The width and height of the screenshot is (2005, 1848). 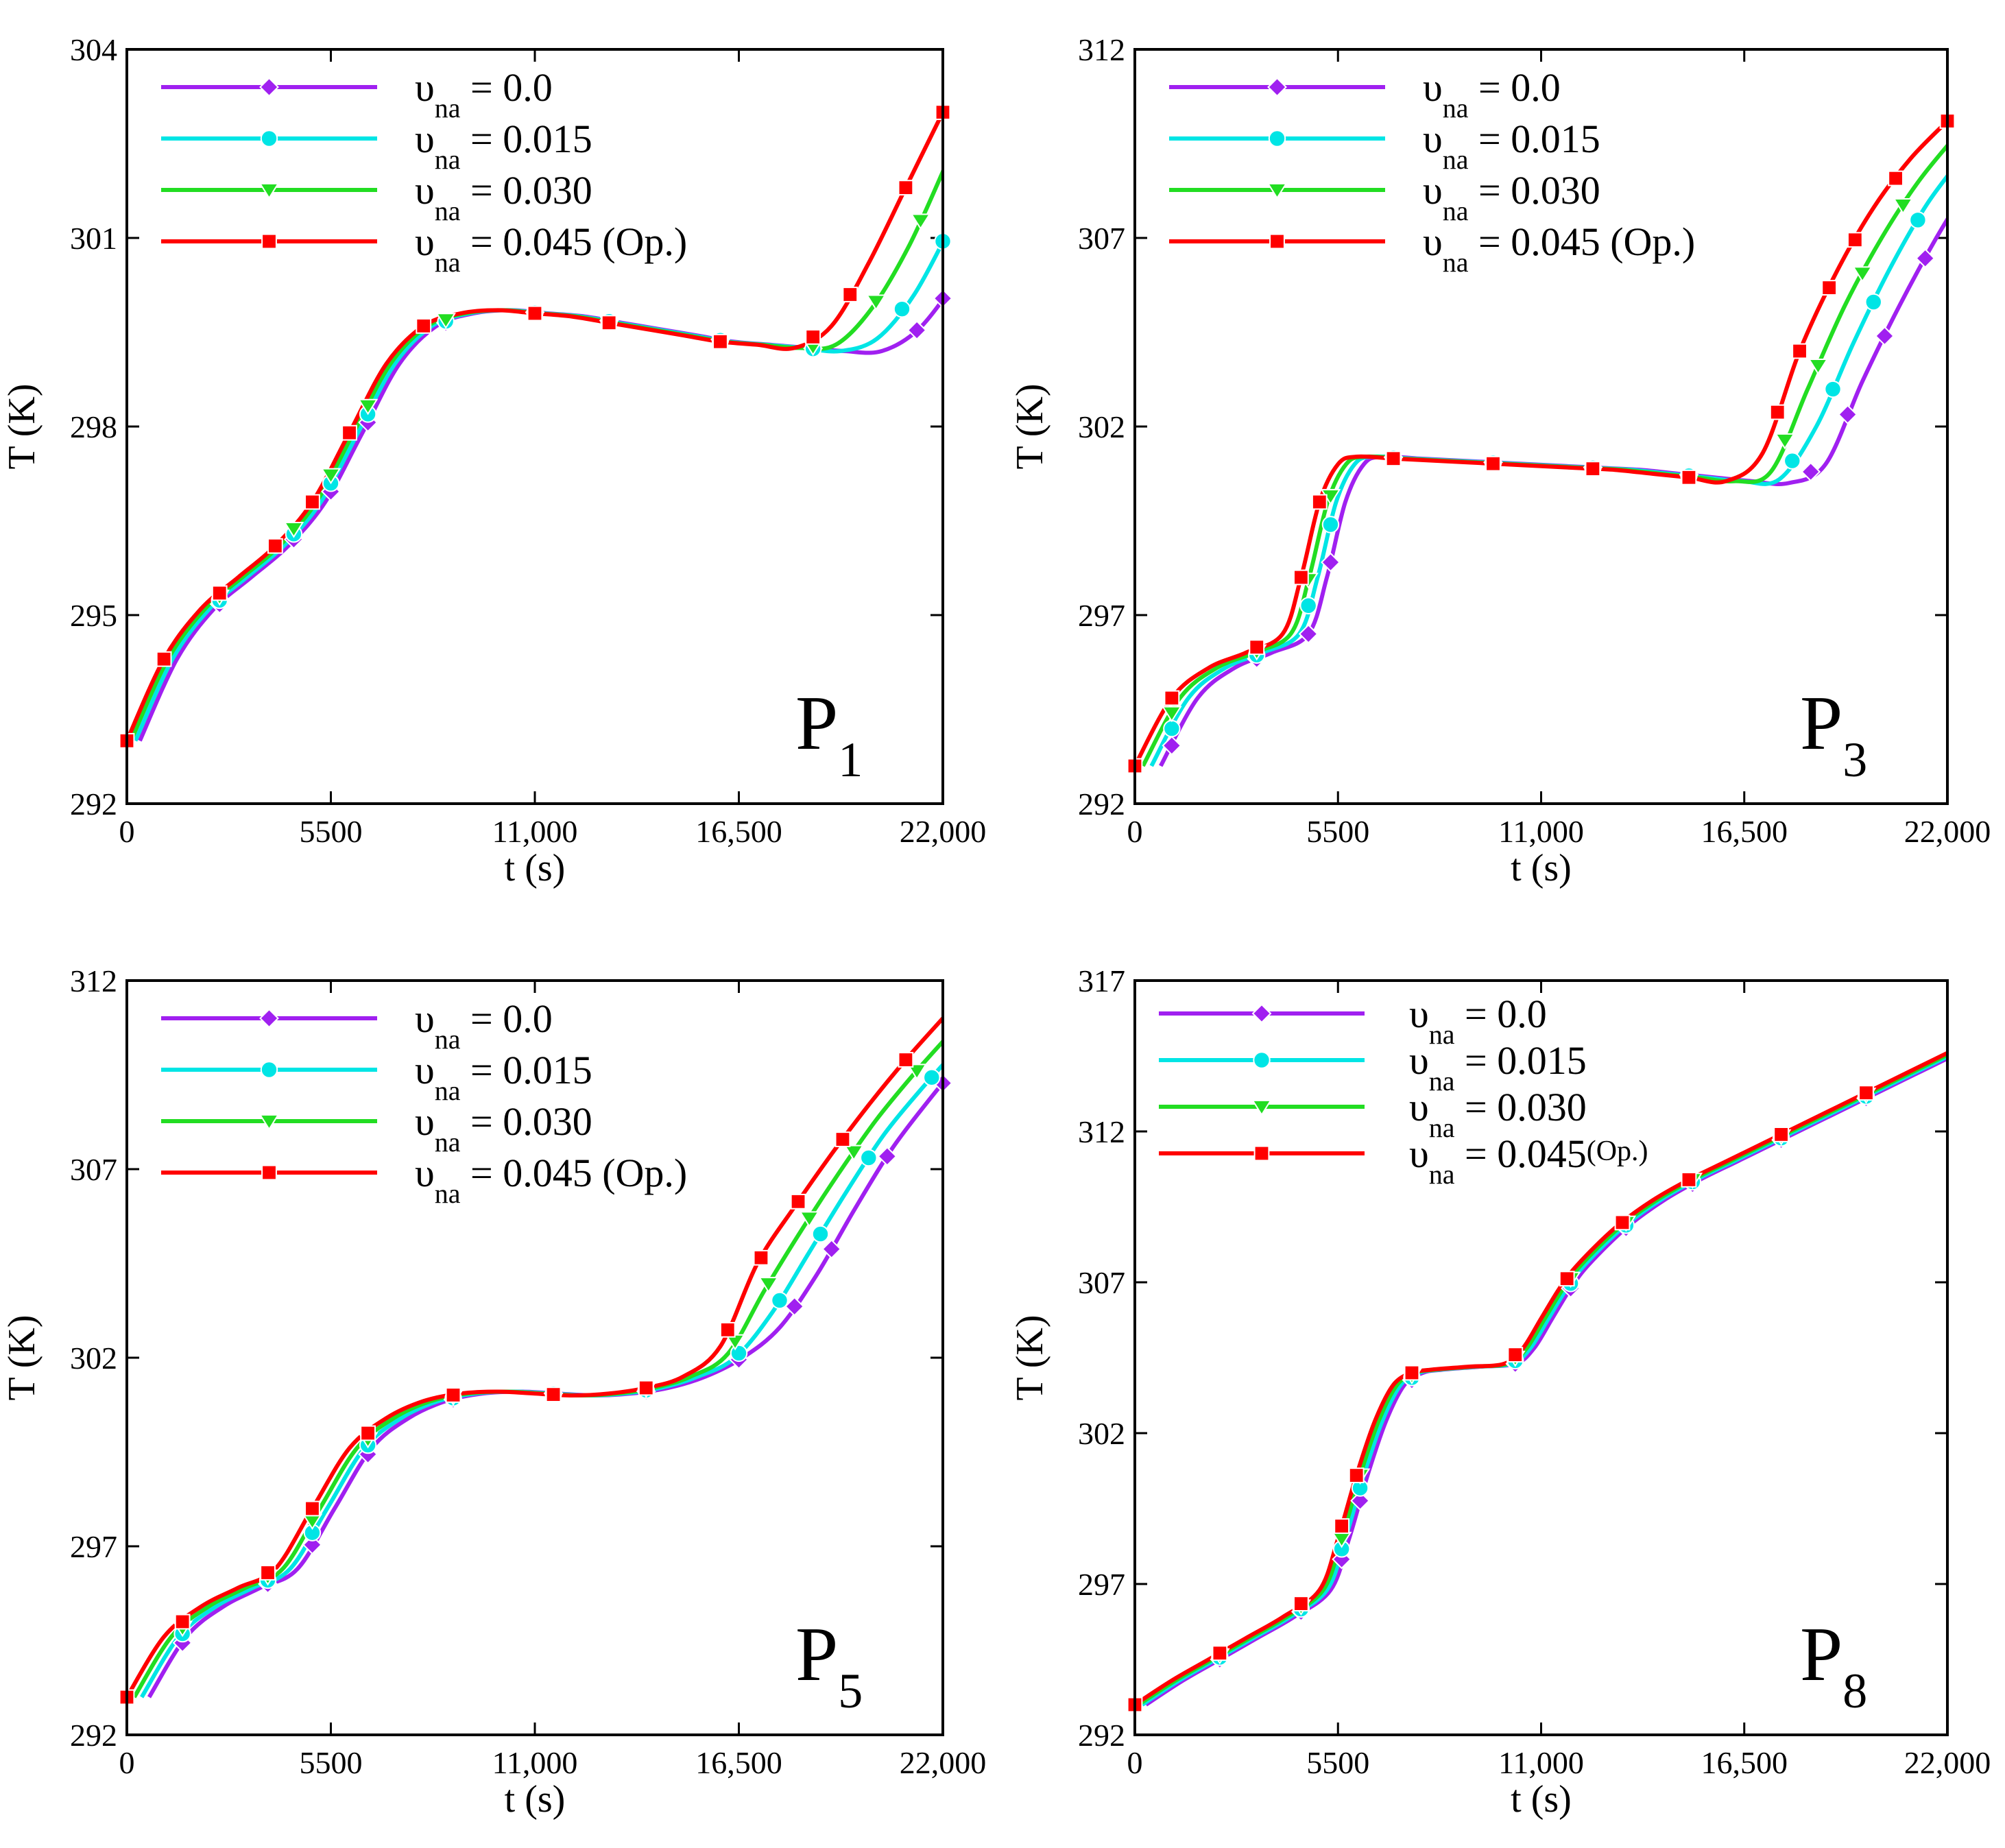 I want to click on legend-label-4: υna = 0.045(Op.), so click(x=1528, y=1160).